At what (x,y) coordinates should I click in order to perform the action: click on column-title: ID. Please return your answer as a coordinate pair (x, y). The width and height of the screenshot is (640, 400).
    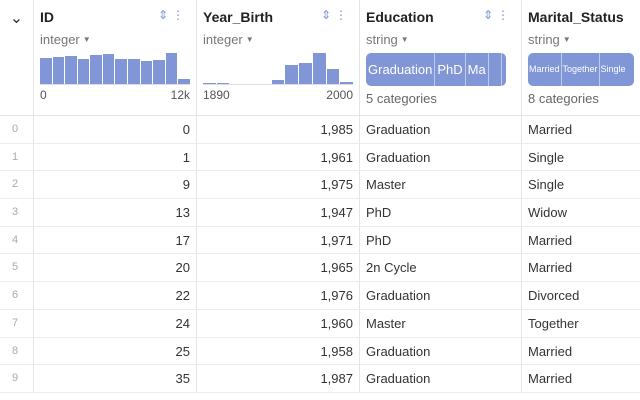
    Looking at the image, I should click on (47, 17).